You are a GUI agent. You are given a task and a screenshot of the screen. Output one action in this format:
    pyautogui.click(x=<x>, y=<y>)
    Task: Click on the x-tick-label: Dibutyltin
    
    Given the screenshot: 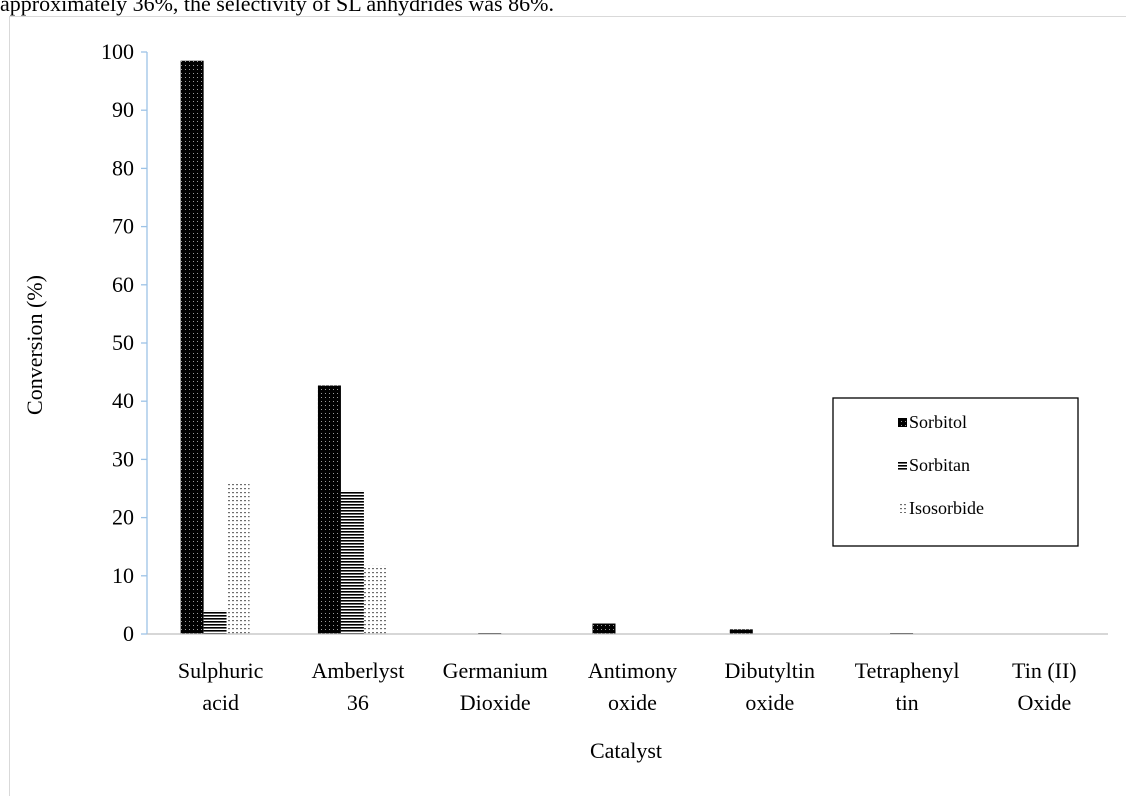 What is the action you would take?
    pyautogui.click(x=770, y=670)
    